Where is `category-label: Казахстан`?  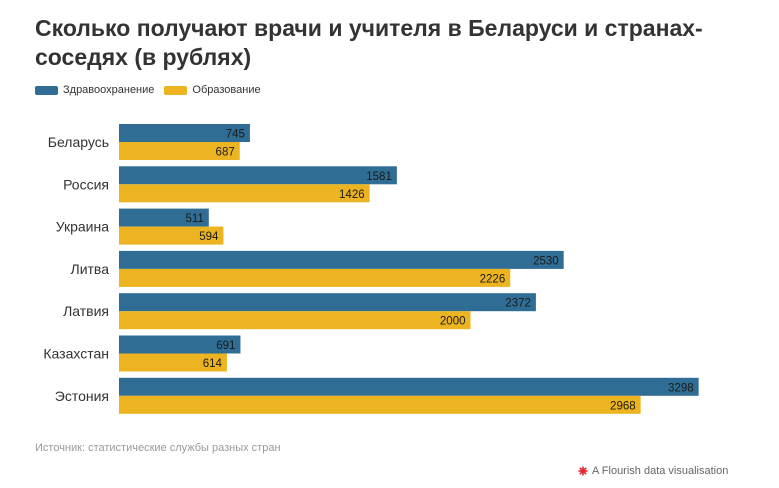
category-label: Казахстан is located at coordinates (76, 354).